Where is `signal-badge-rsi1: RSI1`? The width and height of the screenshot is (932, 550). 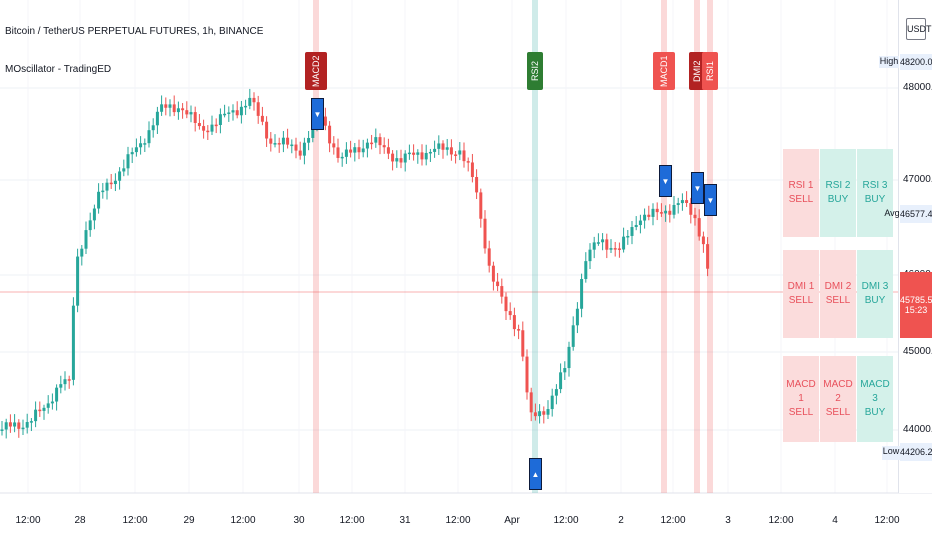
signal-badge-rsi1: RSI1 is located at coordinates (710, 71).